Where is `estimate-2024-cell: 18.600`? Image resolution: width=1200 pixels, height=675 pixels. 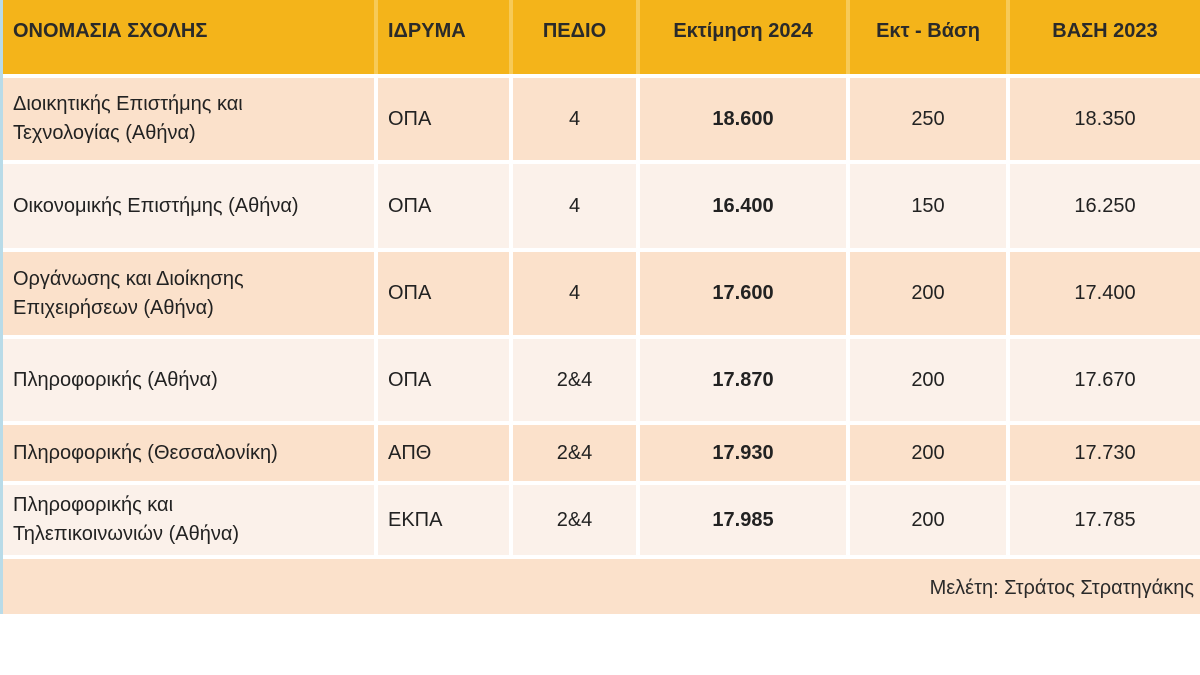 estimate-2024-cell: 18.600 is located at coordinates (745, 119).